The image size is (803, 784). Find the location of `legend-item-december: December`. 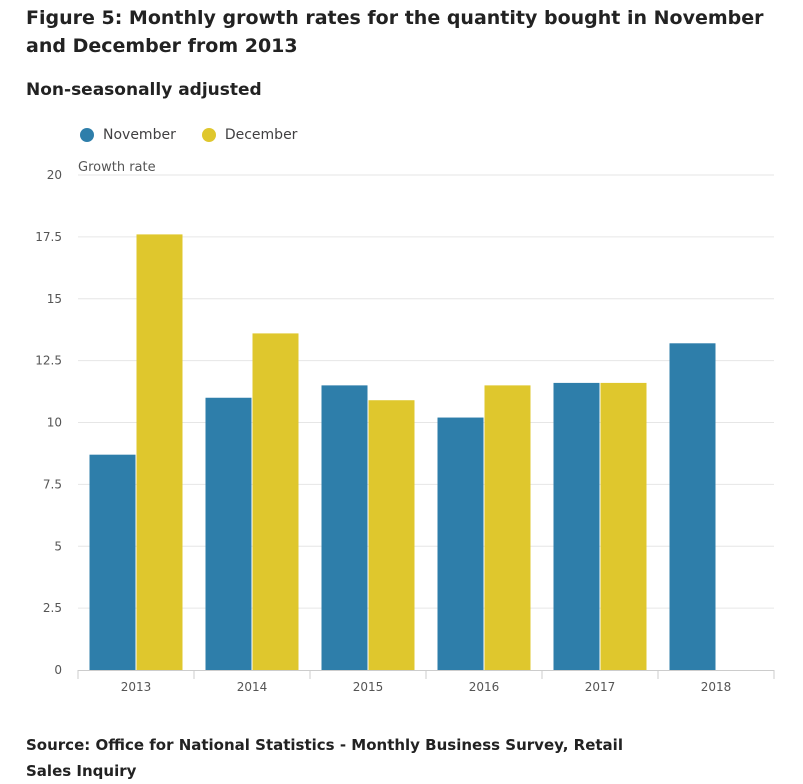

legend-item-december: December is located at coordinates (249, 135).